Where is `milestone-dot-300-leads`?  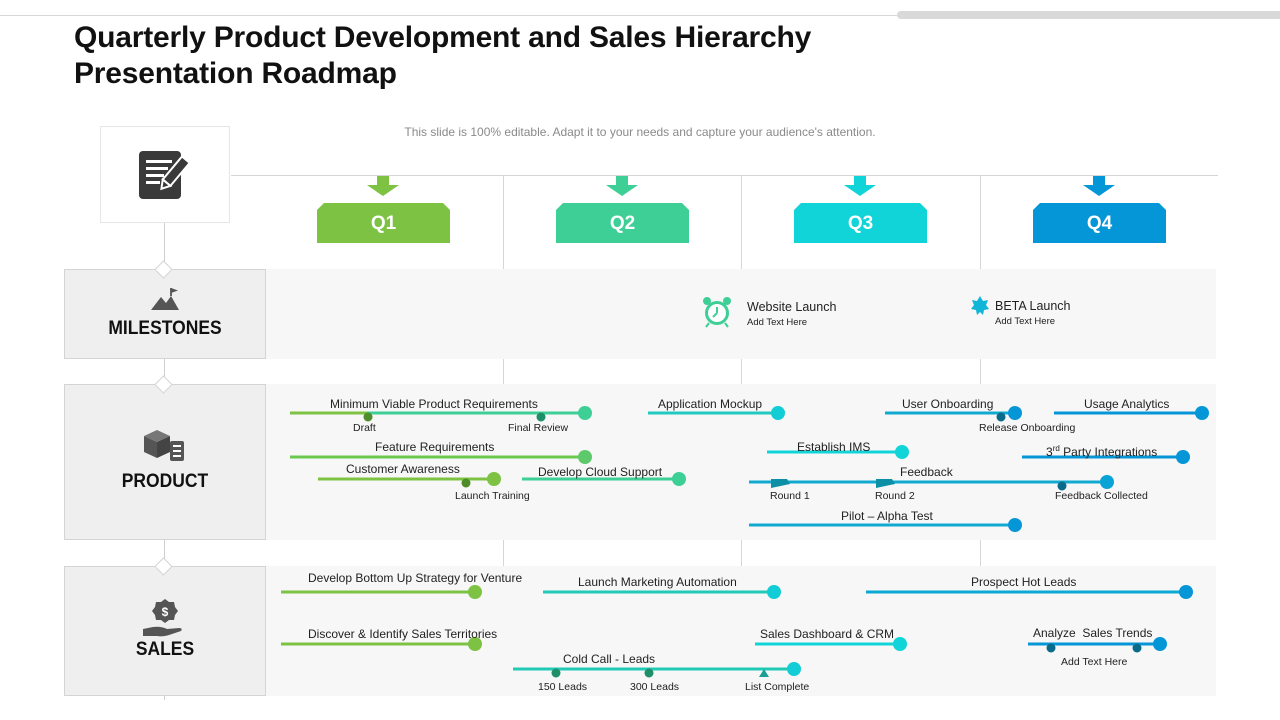
milestone-dot-300-leads is located at coordinates (649, 673).